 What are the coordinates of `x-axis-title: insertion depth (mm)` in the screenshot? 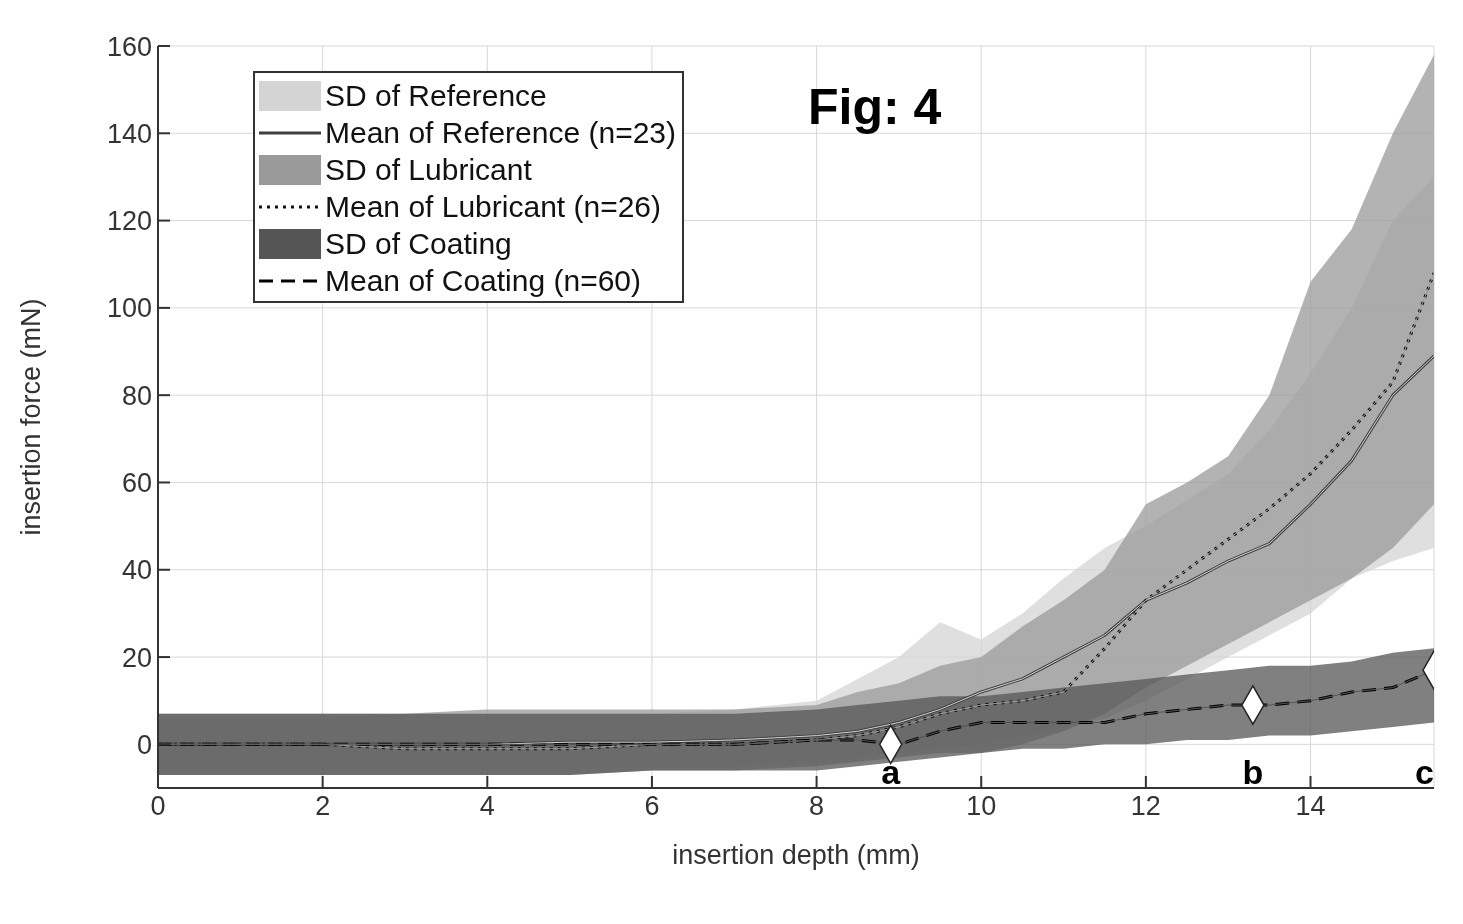 It's located at (796, 855).